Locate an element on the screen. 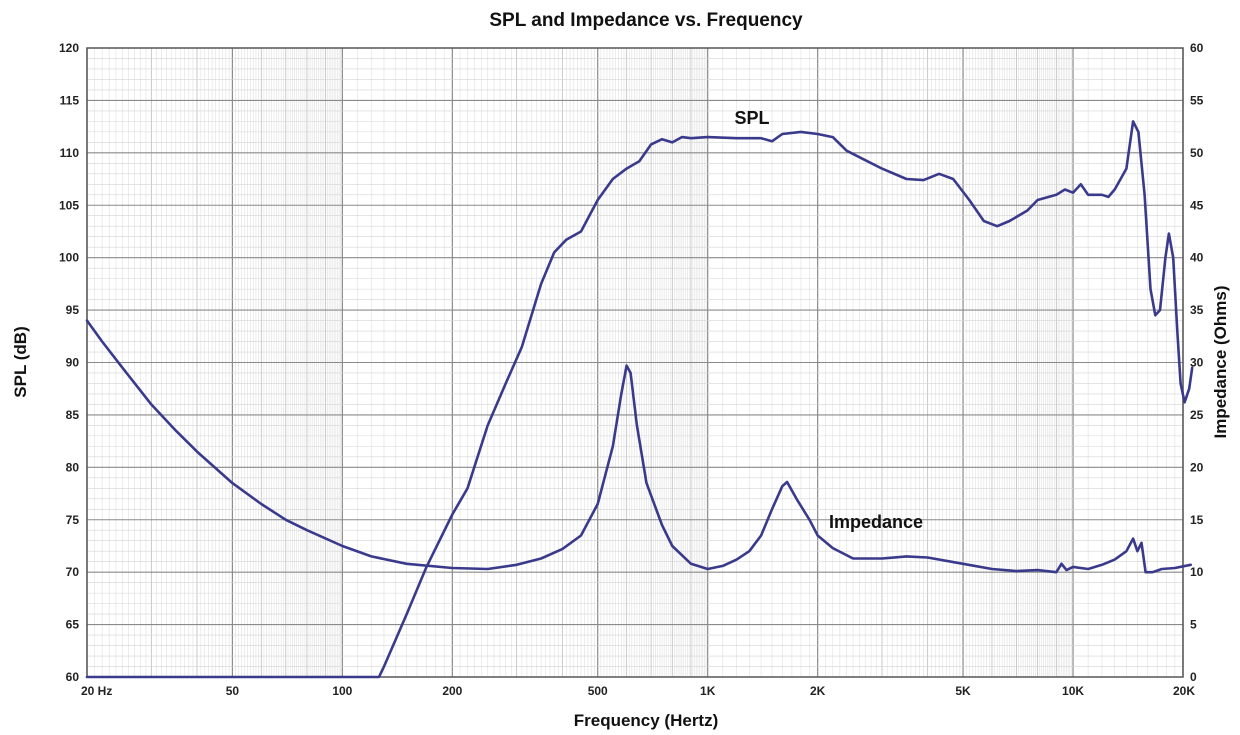 The width and height of the screenshot is (1240, 735). chart-title: SPL and Impedance vs. Frequency is located at coordinates (646, 20).